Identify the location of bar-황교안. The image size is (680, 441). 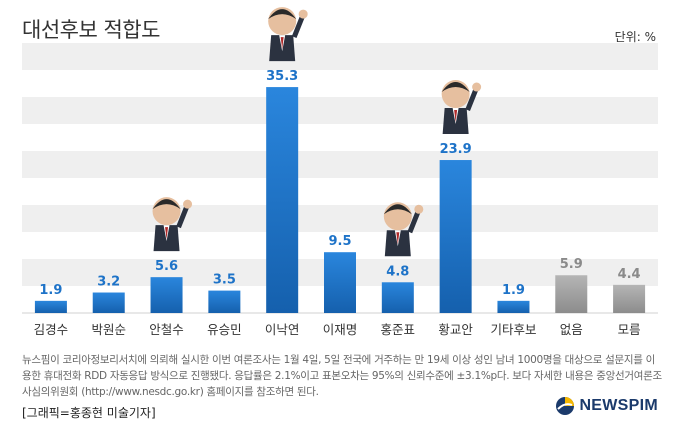
(455, 236).